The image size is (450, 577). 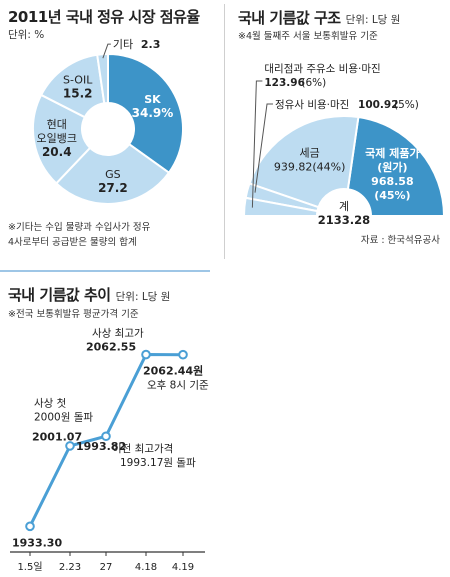 I want to click on x-axis-tick-label: 4.18, so click(x=146, y=567).